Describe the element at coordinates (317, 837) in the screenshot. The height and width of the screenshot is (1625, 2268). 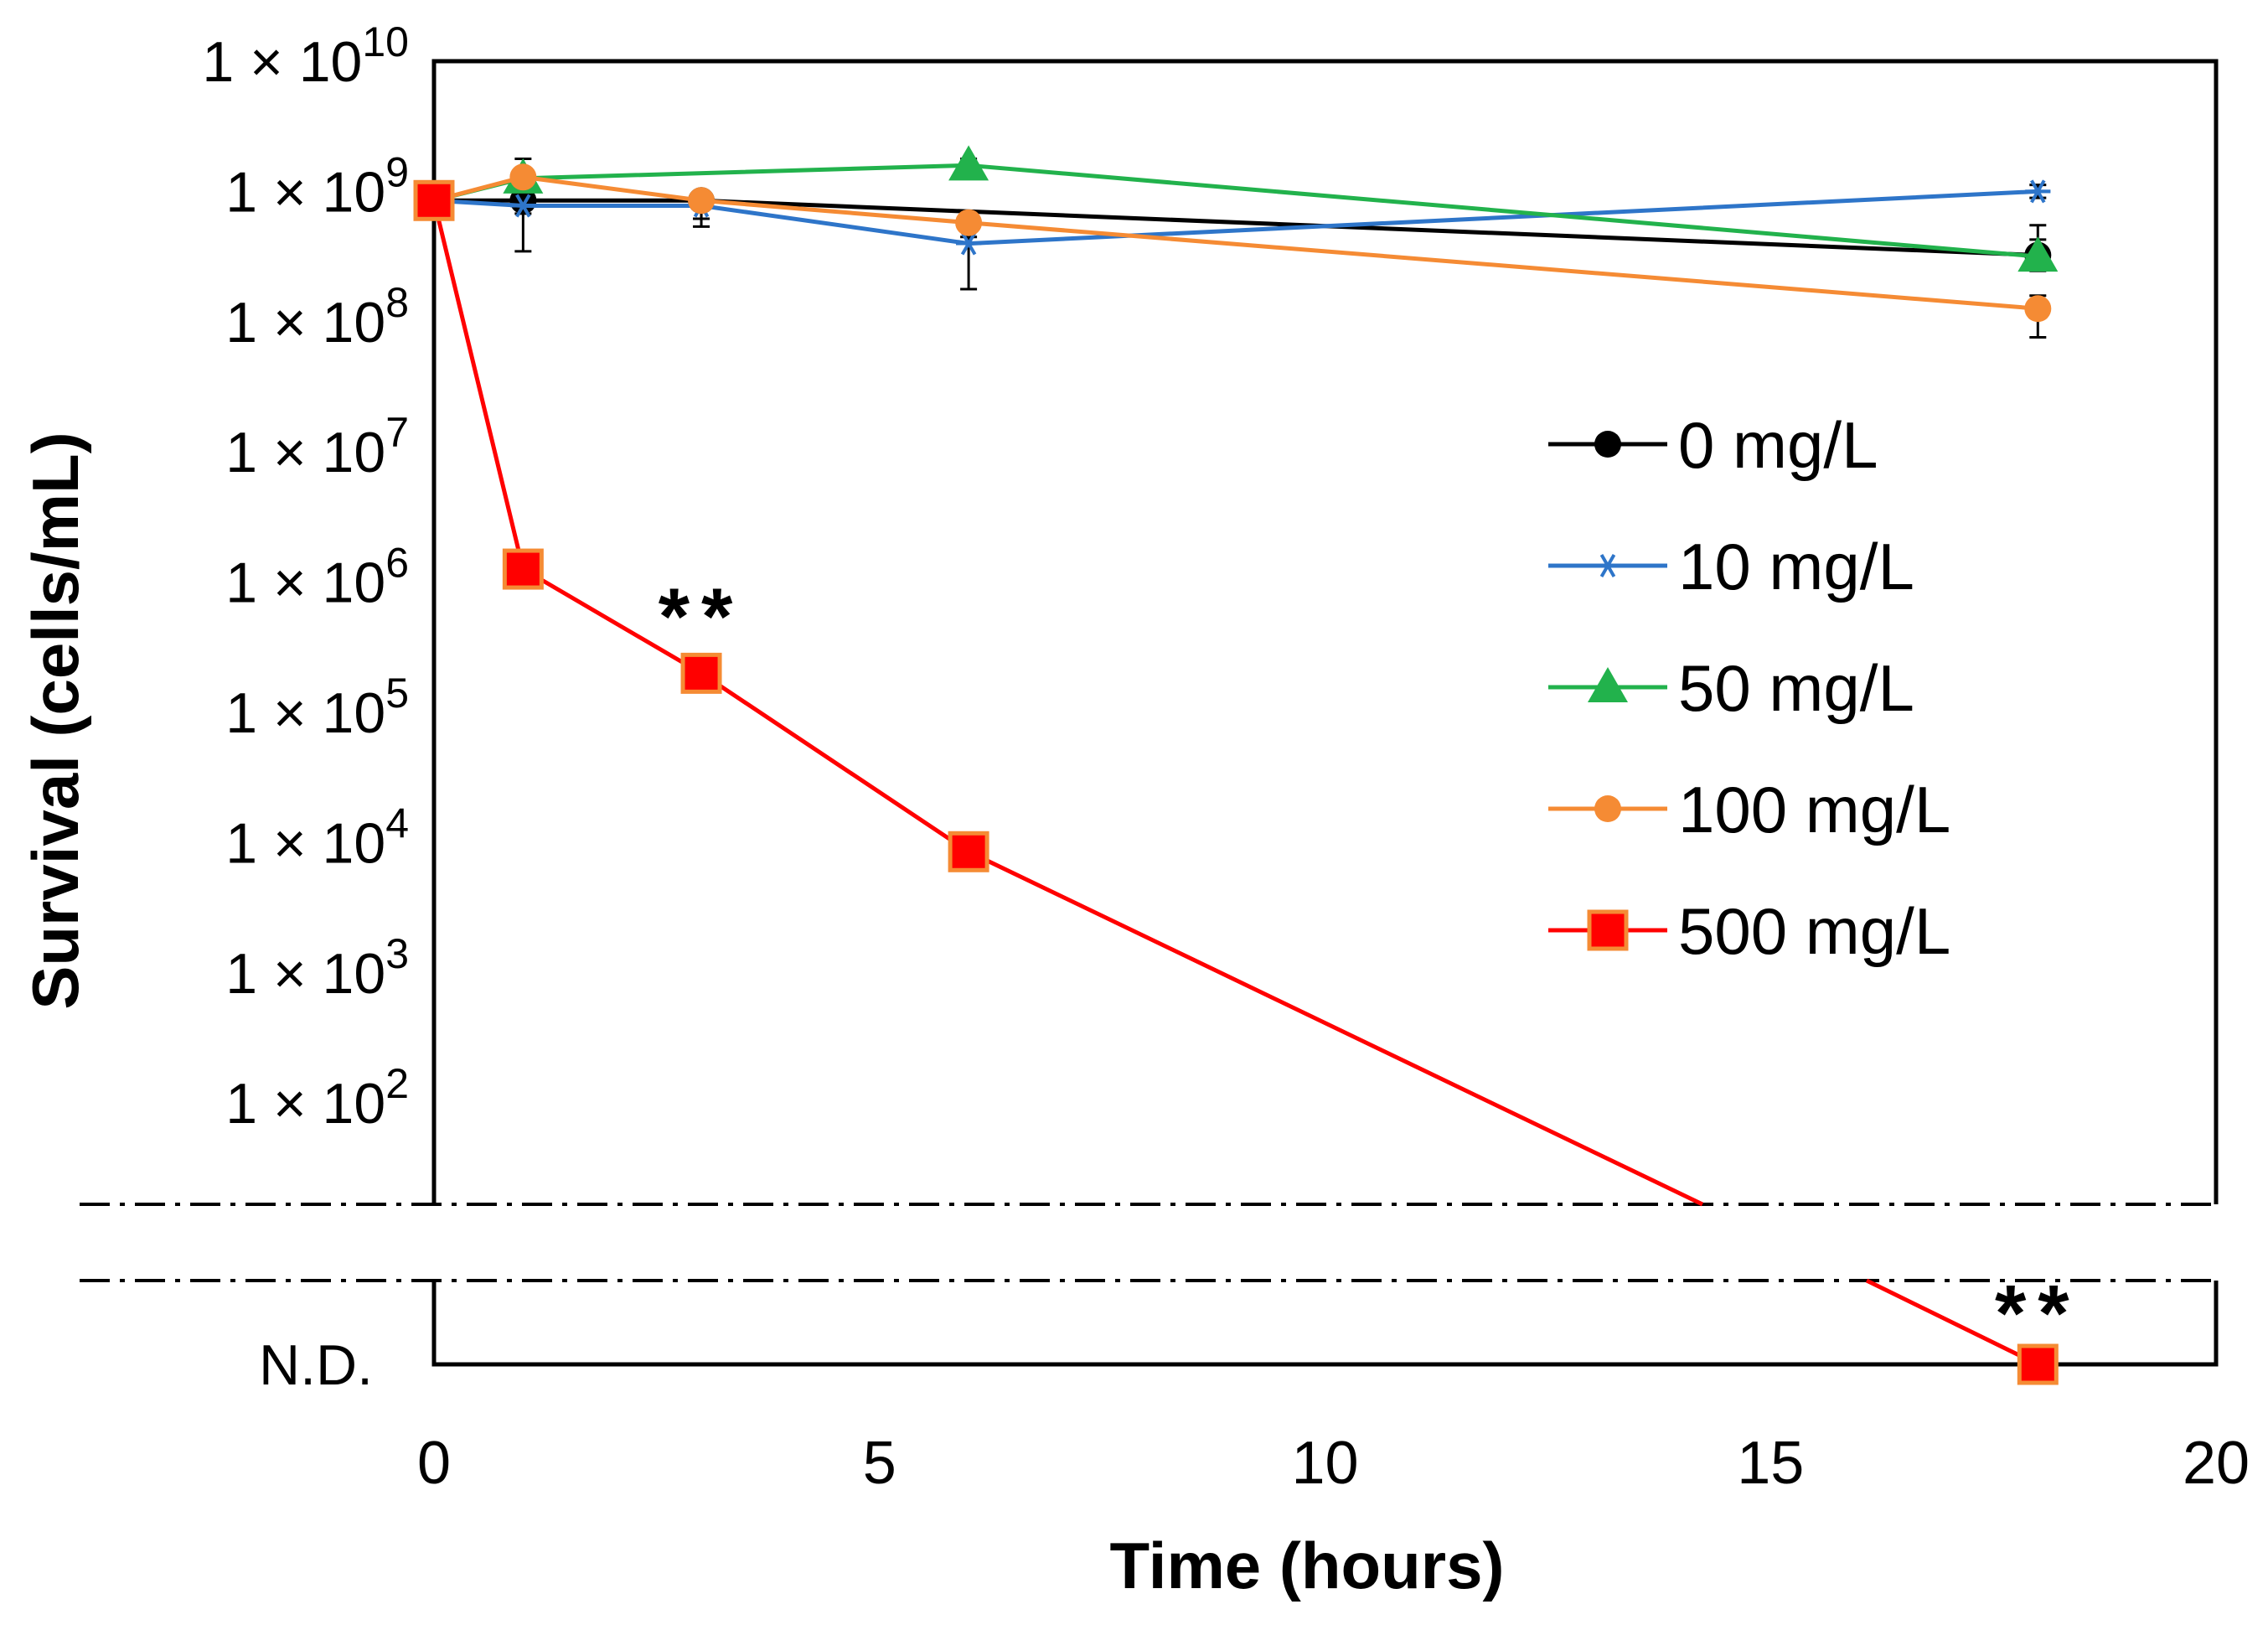
I see `y-tick-label: 1 × 10⁴` at that location.